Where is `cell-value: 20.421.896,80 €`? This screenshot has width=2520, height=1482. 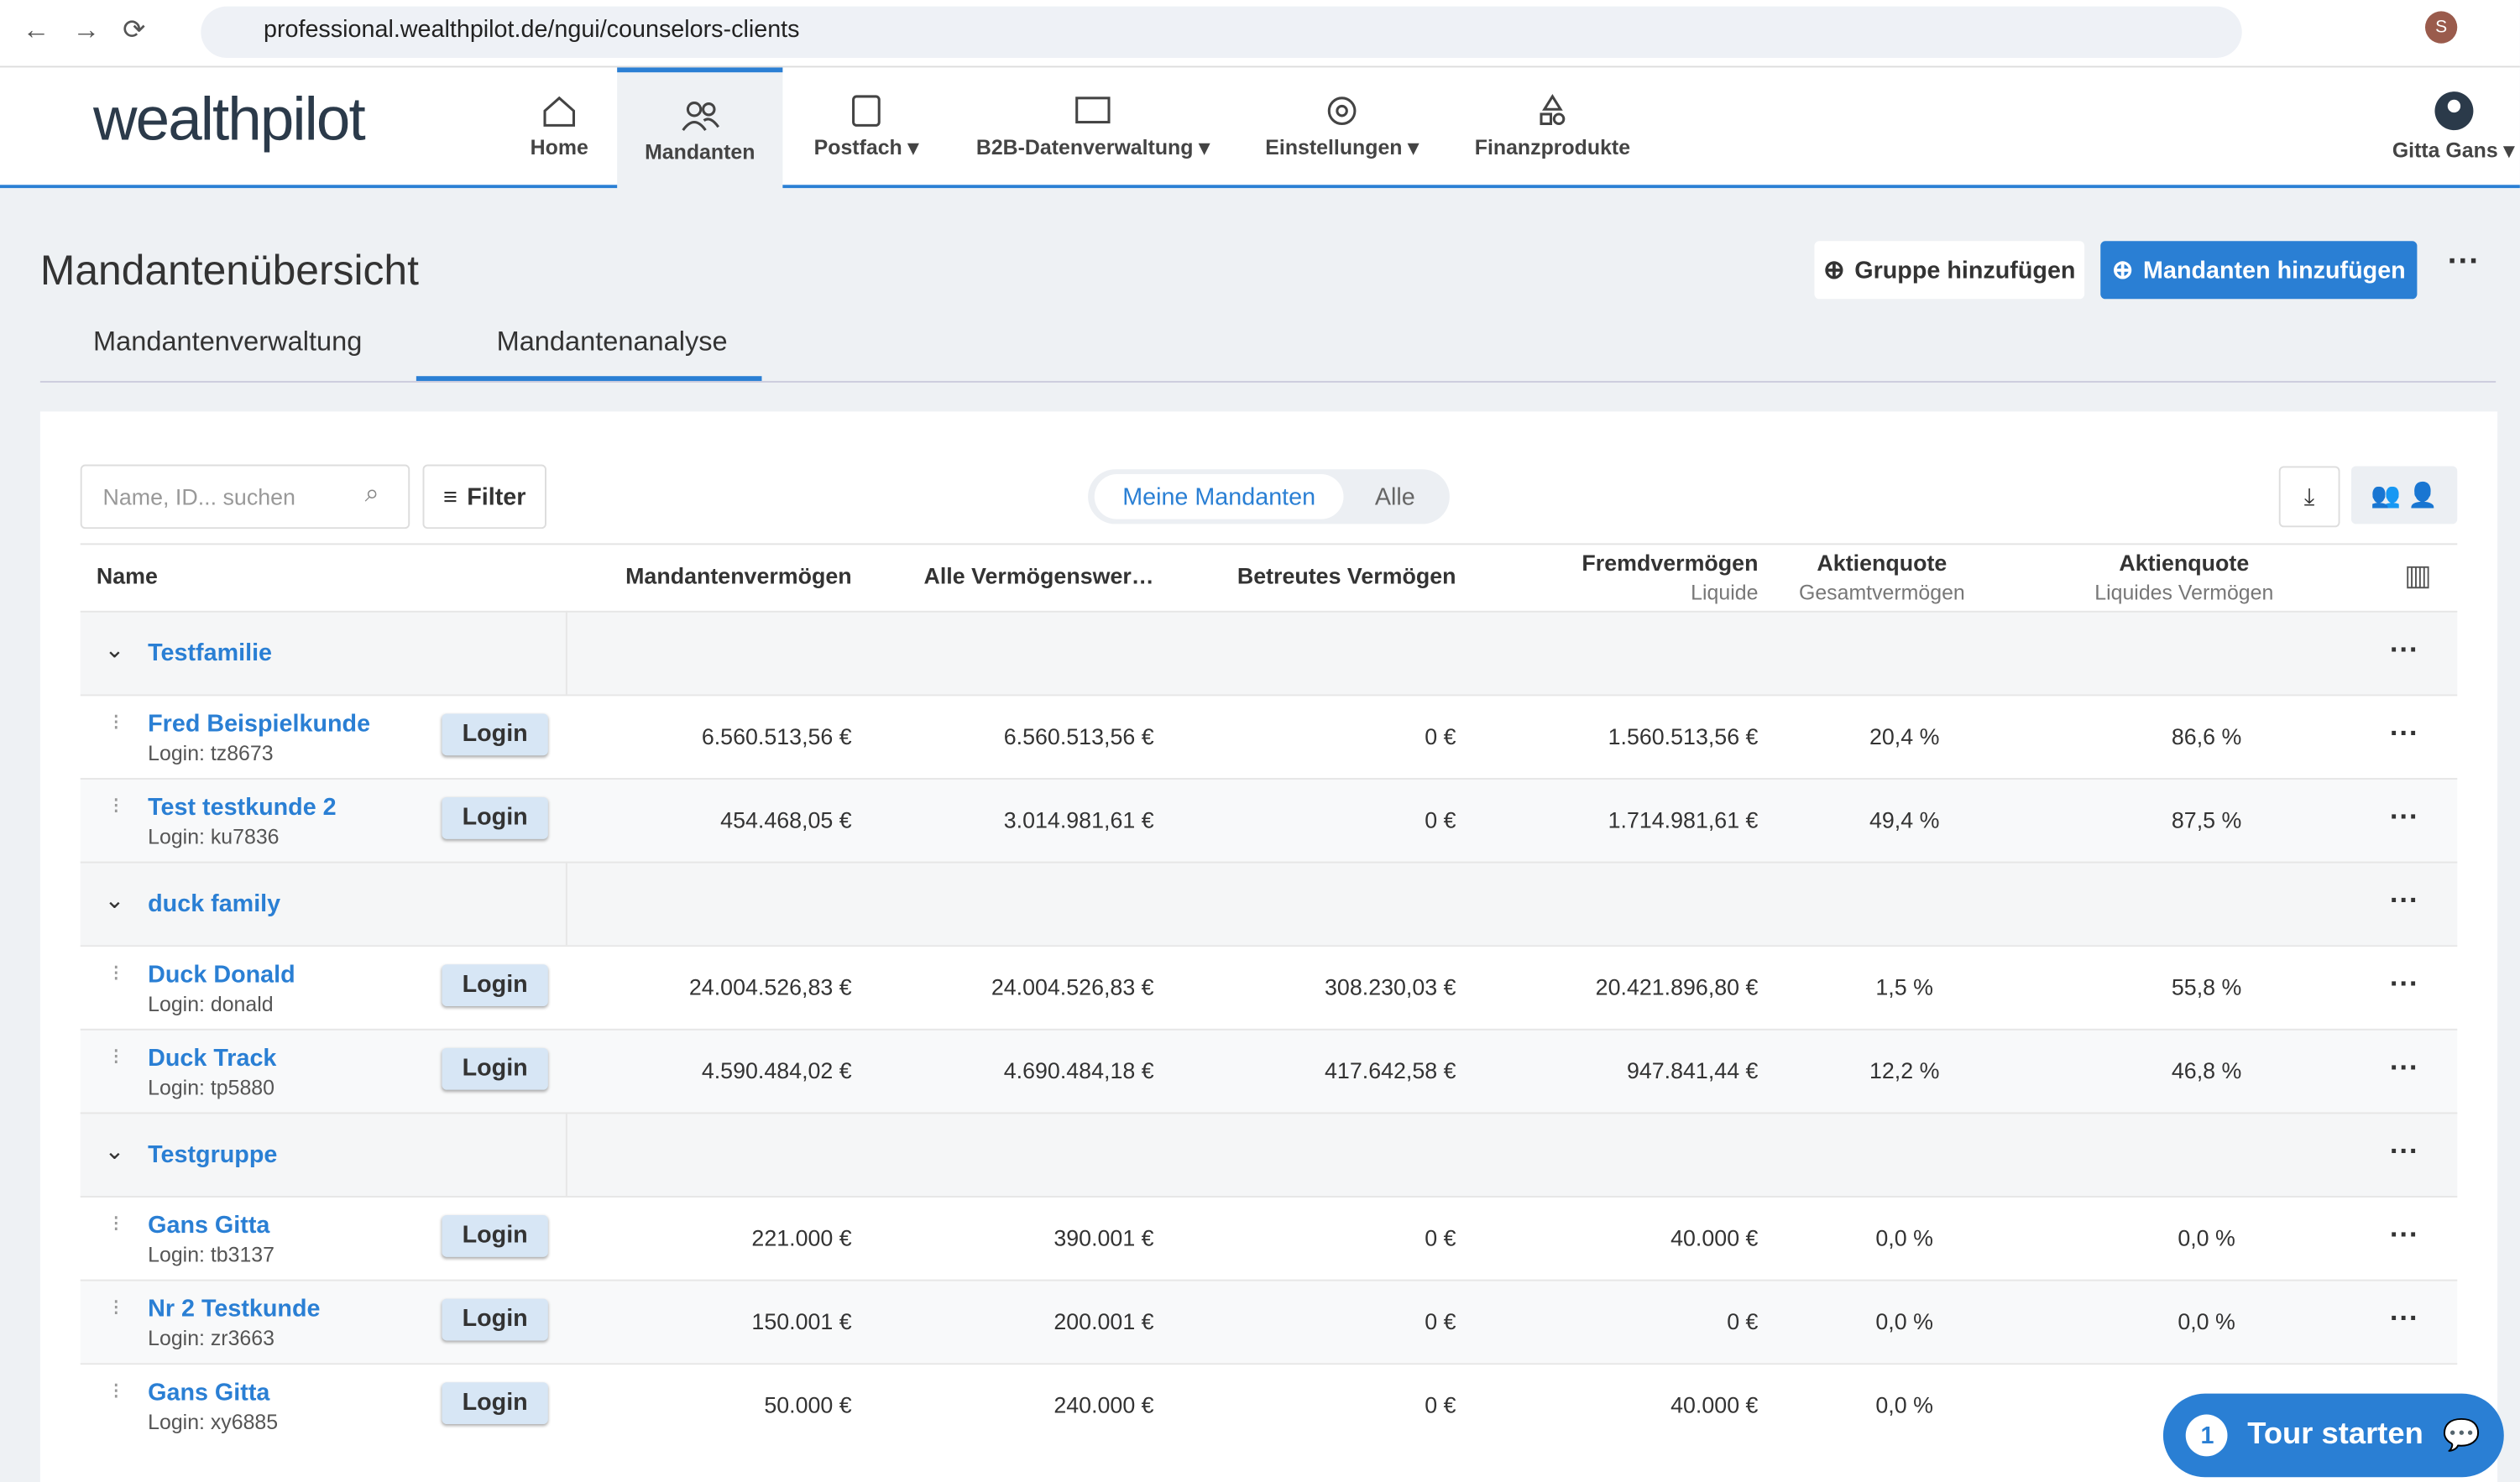
cell-value: 20.421.896,80 € is located at coordinates (1677, 986).